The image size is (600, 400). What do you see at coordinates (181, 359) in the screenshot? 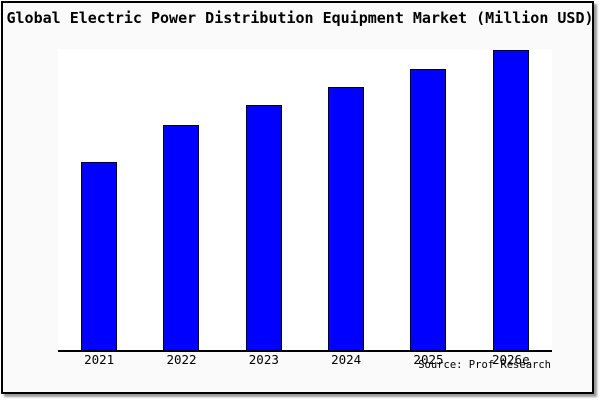
I see `x-tick-label-2022: 2022` at bounding box center [181, 359].